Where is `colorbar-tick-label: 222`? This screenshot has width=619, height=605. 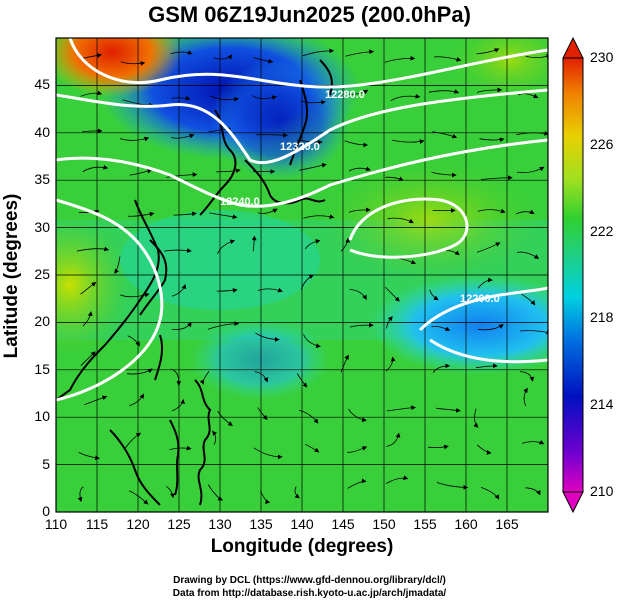
colorbar-tick-label: 222 is located at coordinates (602, 230).